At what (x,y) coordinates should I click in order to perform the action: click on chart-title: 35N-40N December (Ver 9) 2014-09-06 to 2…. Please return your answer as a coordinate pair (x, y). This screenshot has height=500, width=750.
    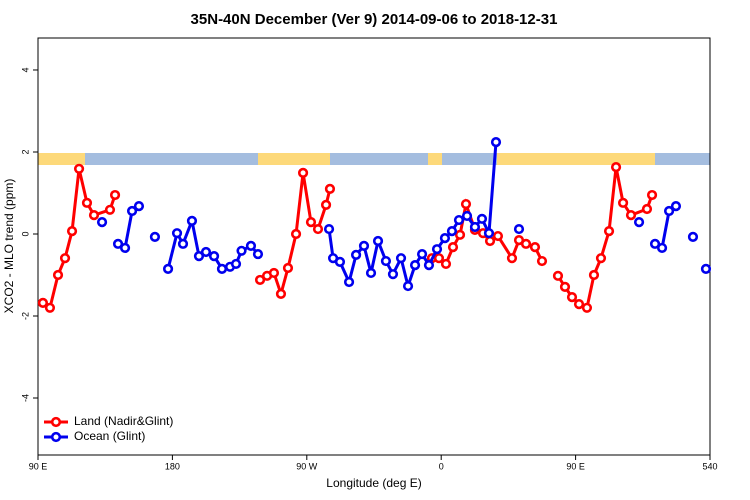
    Looking at the image, I should click on (374, 19).